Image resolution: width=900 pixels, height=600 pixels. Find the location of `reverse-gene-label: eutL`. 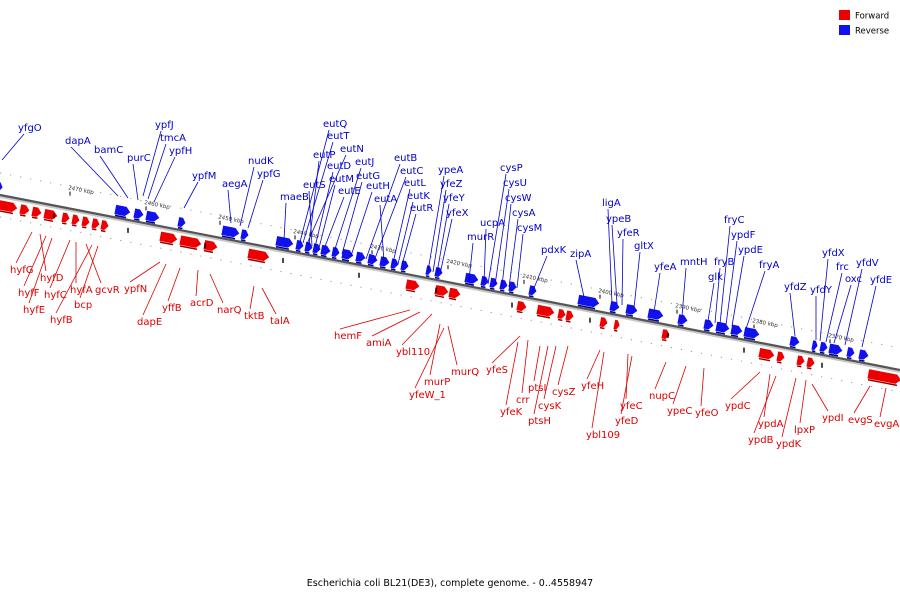

reverse-gene-label: eutL is located at coordinates (415, 183).